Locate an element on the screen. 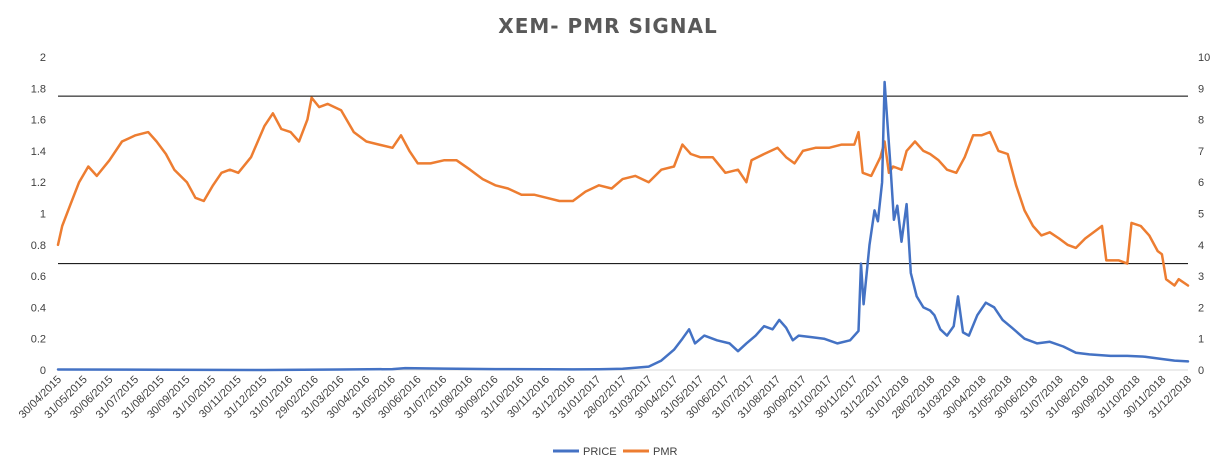 This screenshot has width=1220, height=470. y-left-tick-label: 1.8 is located at coordinates (38, 89).